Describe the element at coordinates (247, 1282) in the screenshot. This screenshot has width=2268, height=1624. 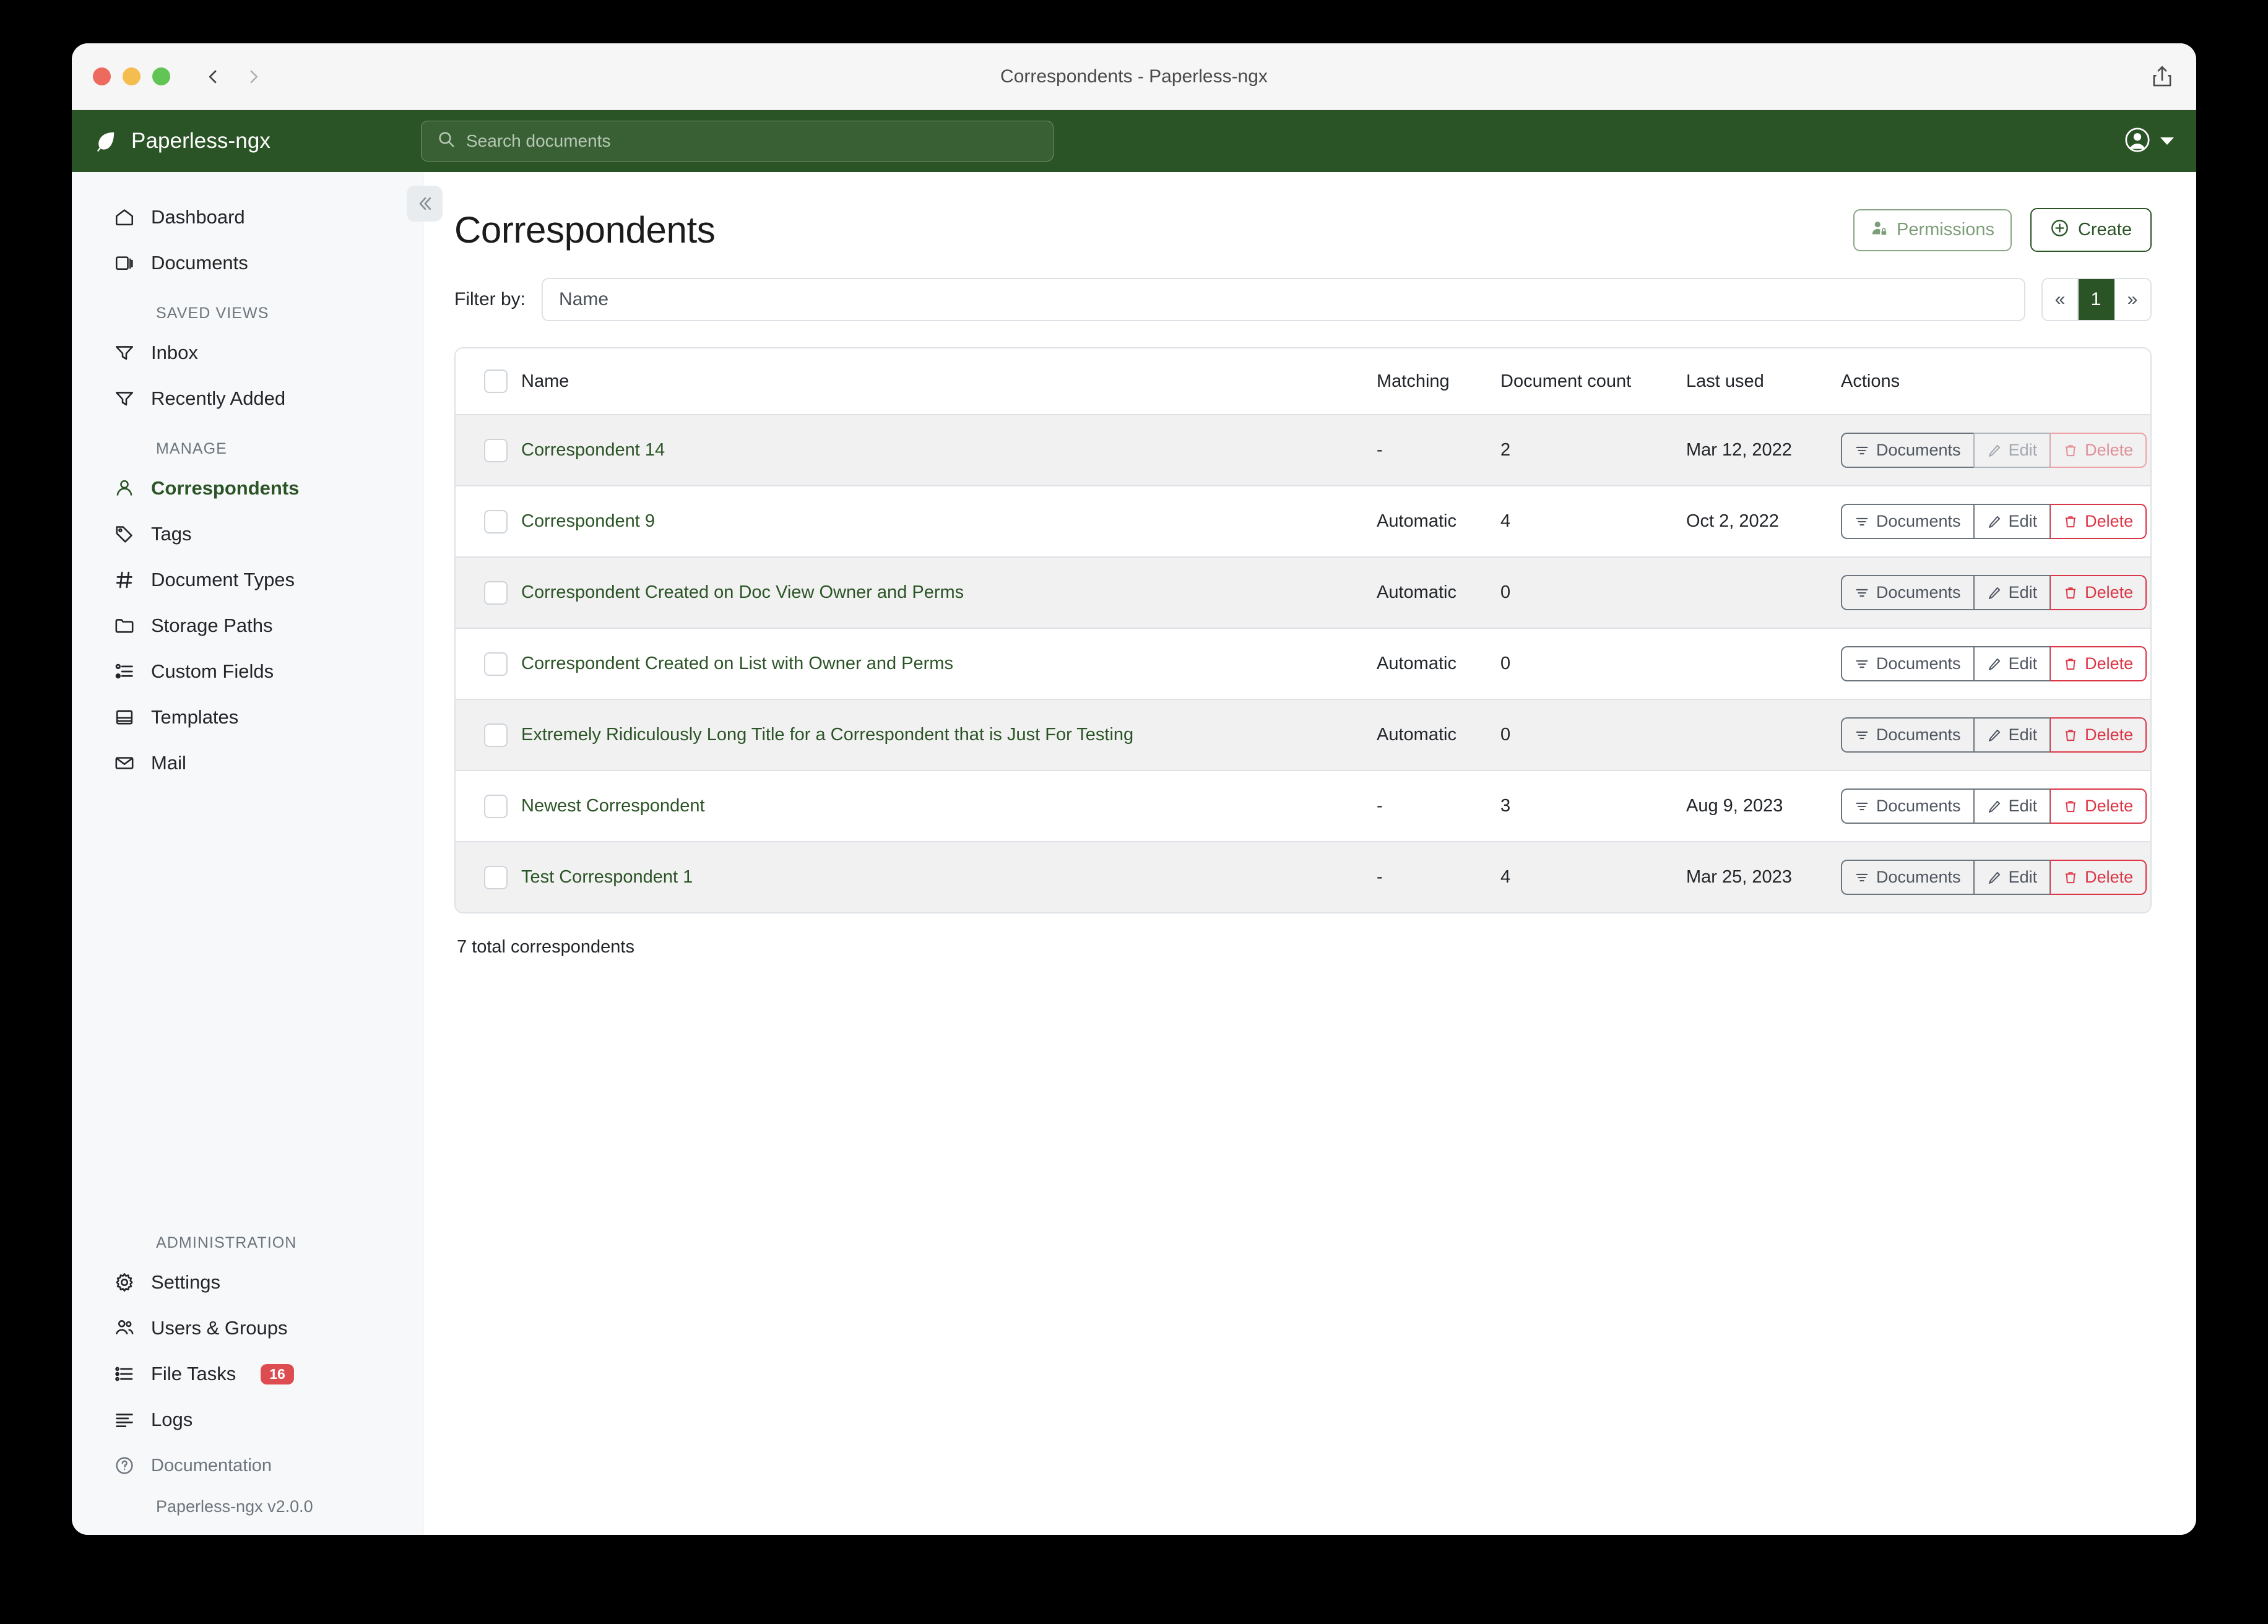
I see `sidebar-item-settings: Settings` at that location.